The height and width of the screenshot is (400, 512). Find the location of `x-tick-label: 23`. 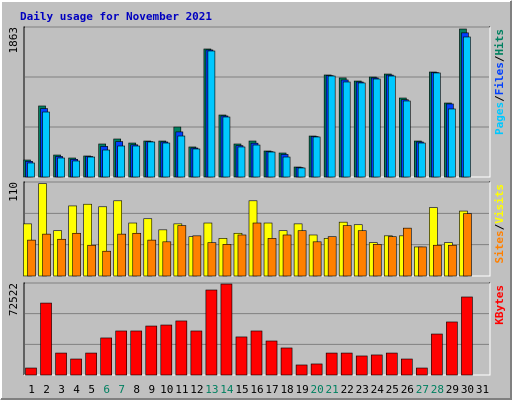

x-tick-label: 23 is located at coordinates (362, 389).